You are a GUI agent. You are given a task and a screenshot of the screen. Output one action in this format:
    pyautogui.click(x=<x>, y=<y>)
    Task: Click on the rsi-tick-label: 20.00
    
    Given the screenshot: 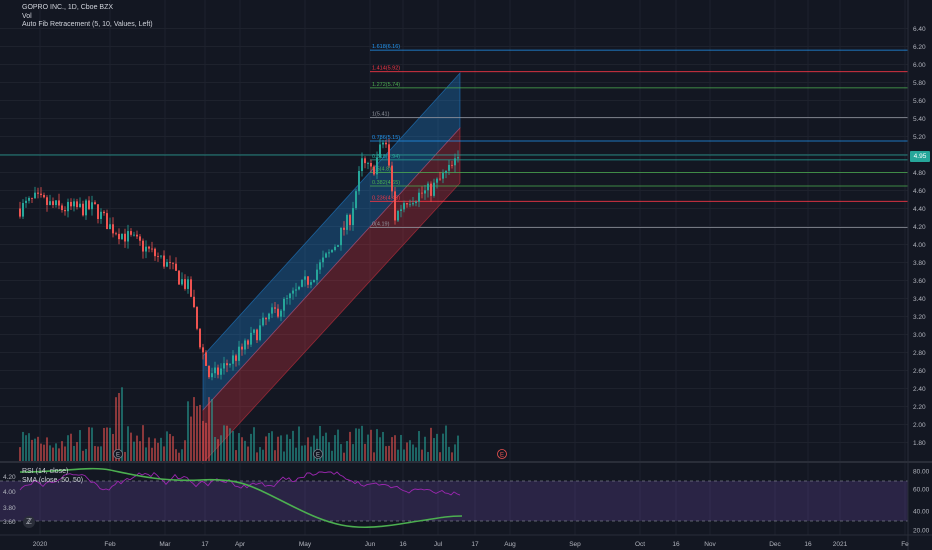 What is the action you would take?
    pyautogui.click(x=921, y=531)
    